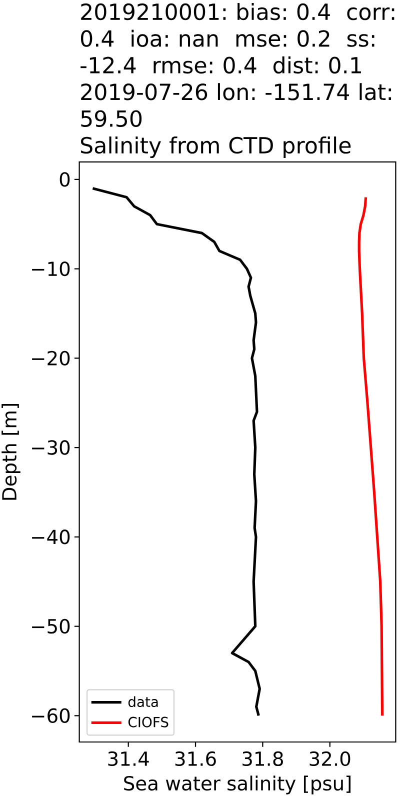 This screenshot has width=400, height=800. What do you see at coordinates (51, 268) in the screenshot?
I see `y-tick-label: −10` at bounding box center [51, 268].